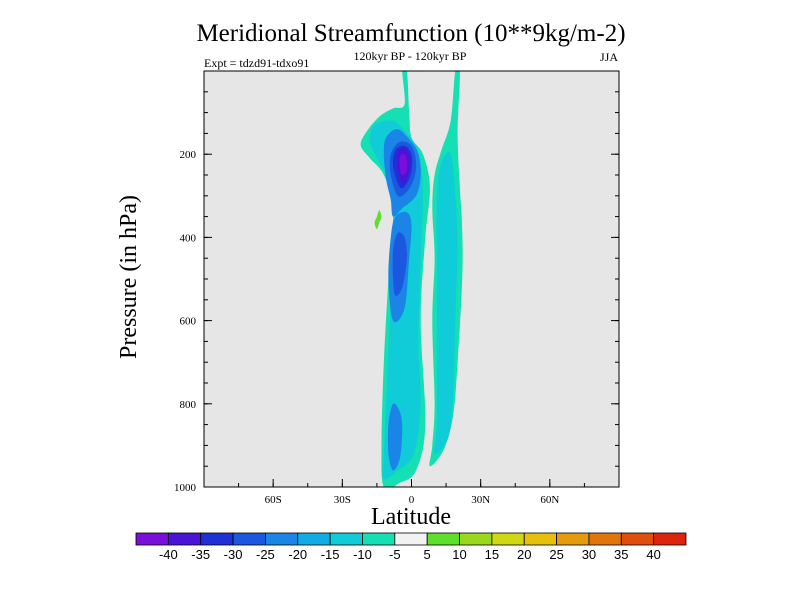 The height and width of the screenshot is (600, 800). What do you see at coordinates (188, 155) in the screenshot?
I see `y-tick-label: 200` at bounding box center [188, 155].